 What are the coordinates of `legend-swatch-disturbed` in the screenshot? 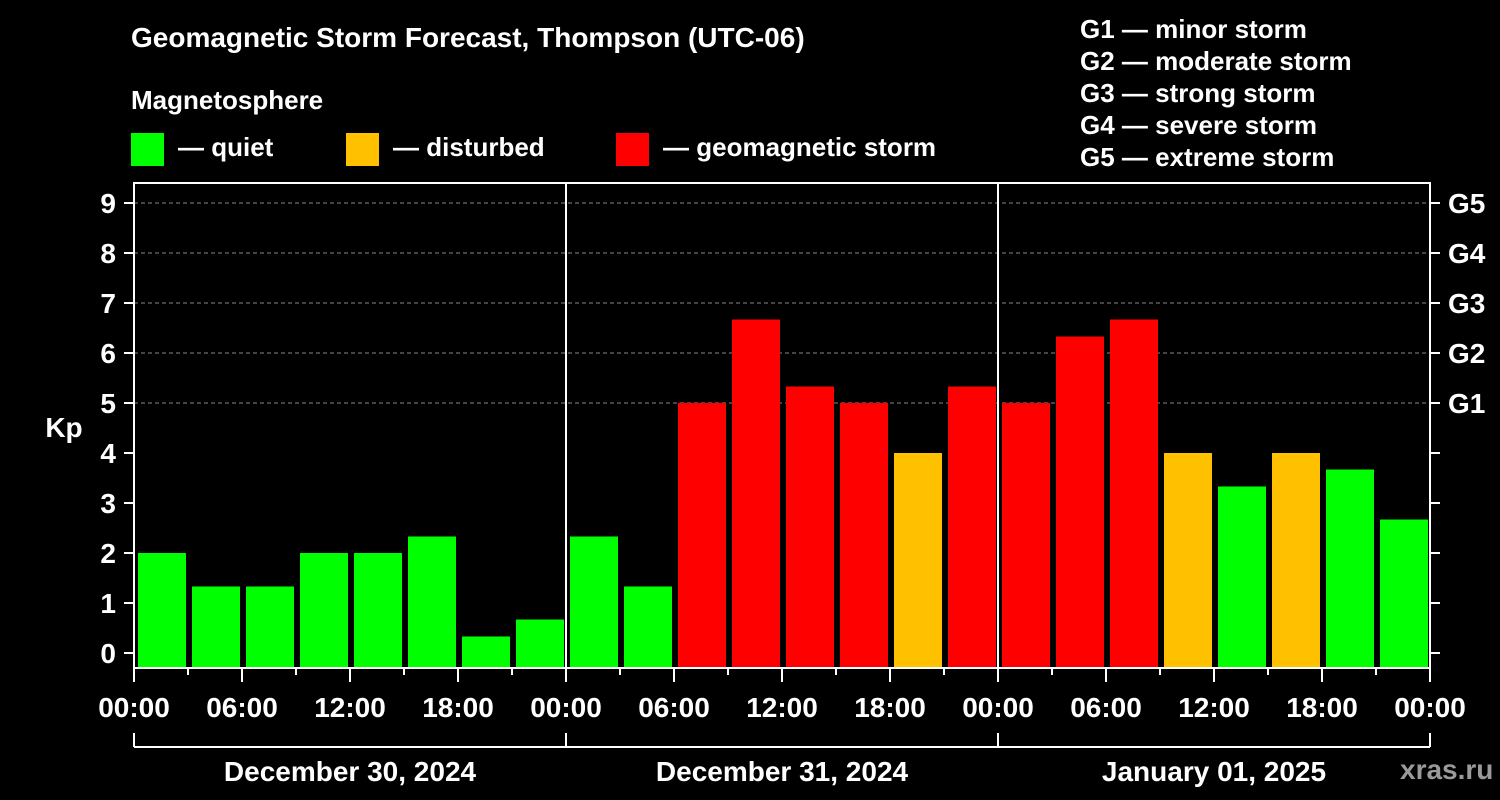 It's located at (362, 149).